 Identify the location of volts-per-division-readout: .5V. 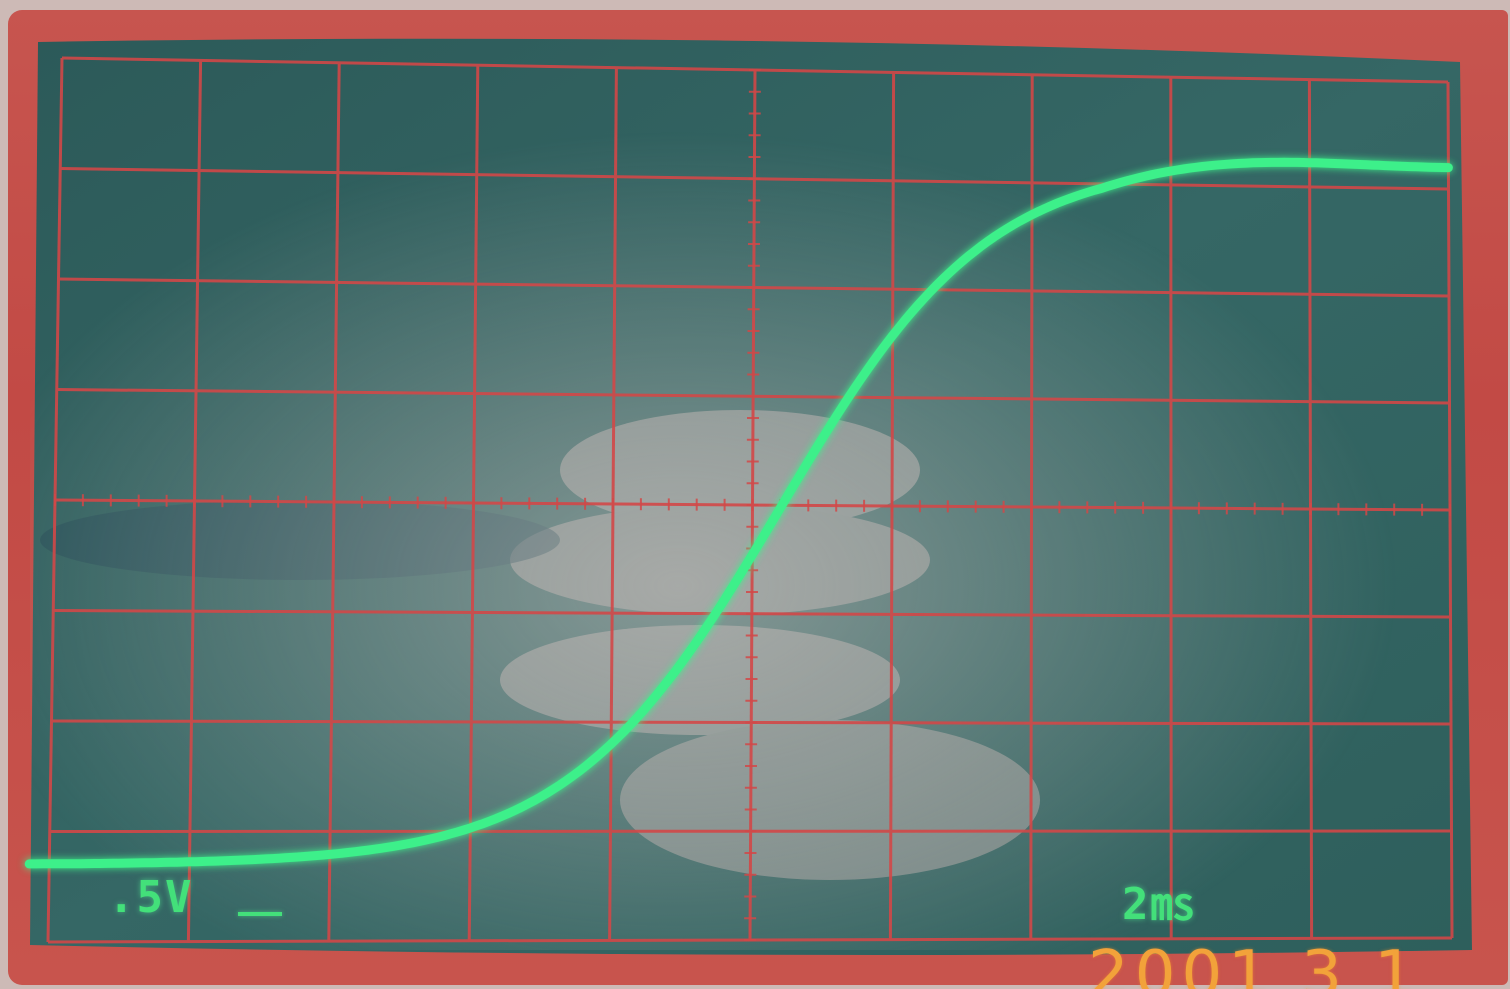
(151, 897).